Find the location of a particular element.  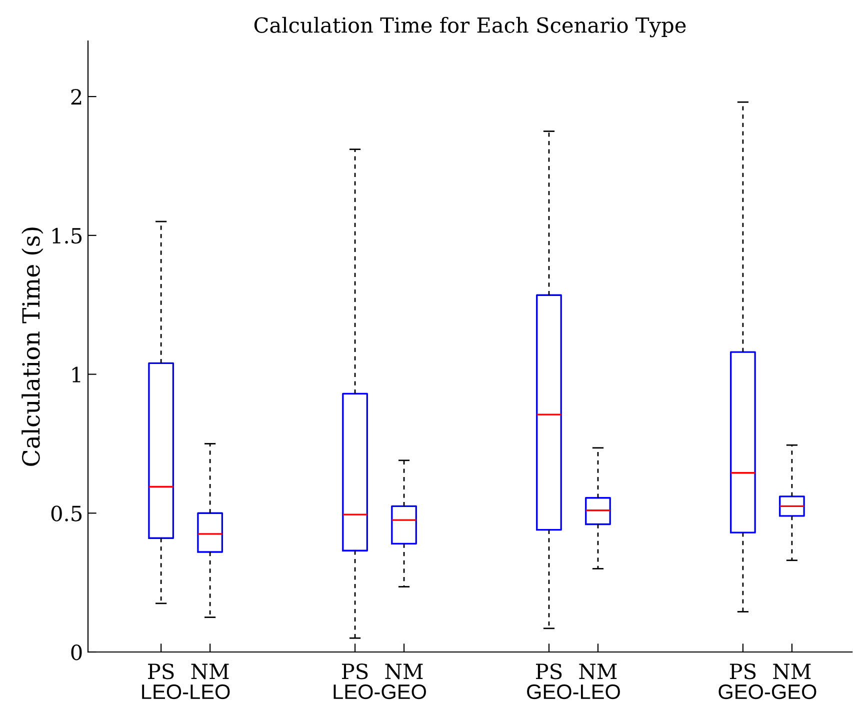

y-tick-label: 1.5 is located at coordinates (67, 236).